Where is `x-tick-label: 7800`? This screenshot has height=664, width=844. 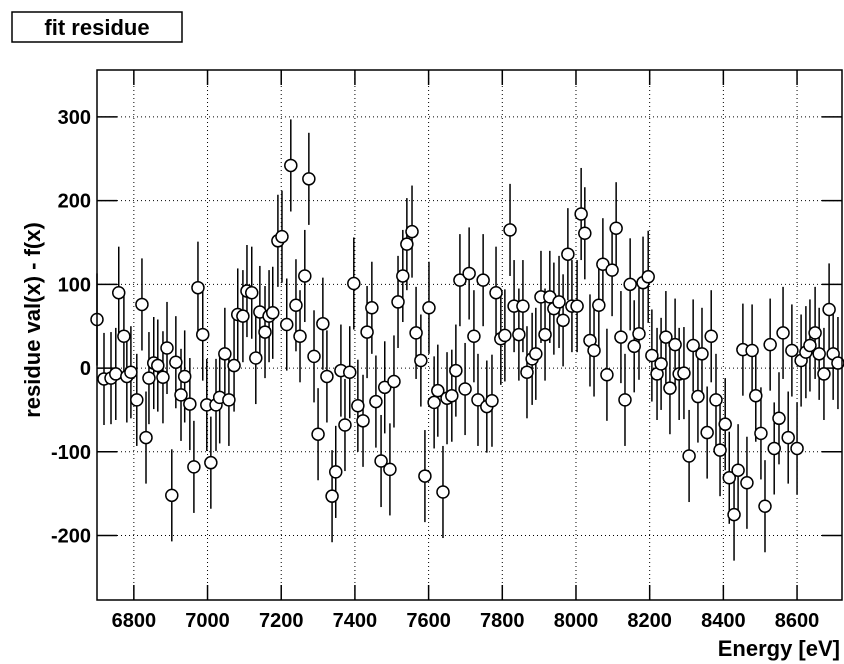 x-tick-label: 7800 is located at coordinates (502, 621).